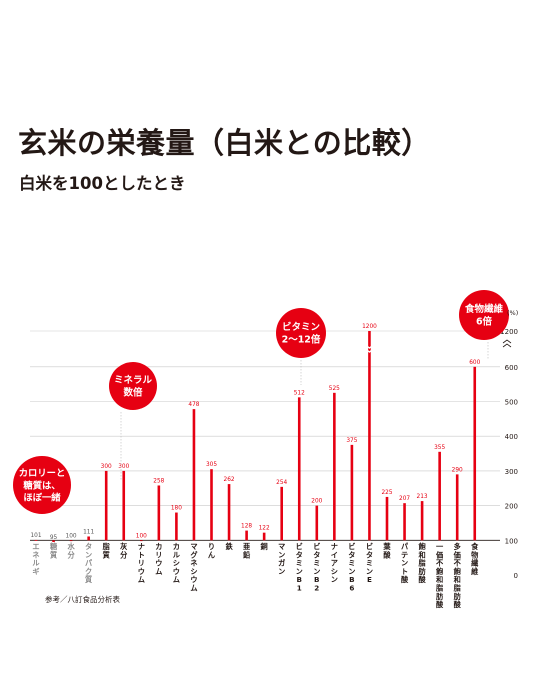 The image size is (533, 700). I want to click on category-char: ギ, so click(35, 571).